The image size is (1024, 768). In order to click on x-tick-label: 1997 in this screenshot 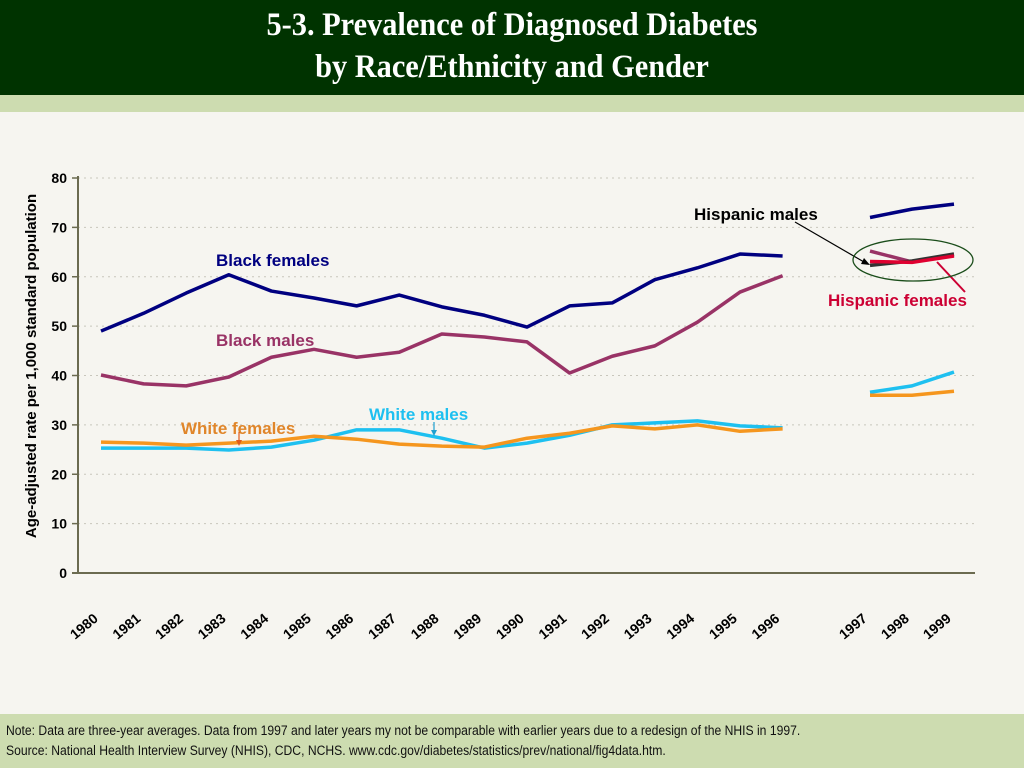, I will do `click(853, 626)`.